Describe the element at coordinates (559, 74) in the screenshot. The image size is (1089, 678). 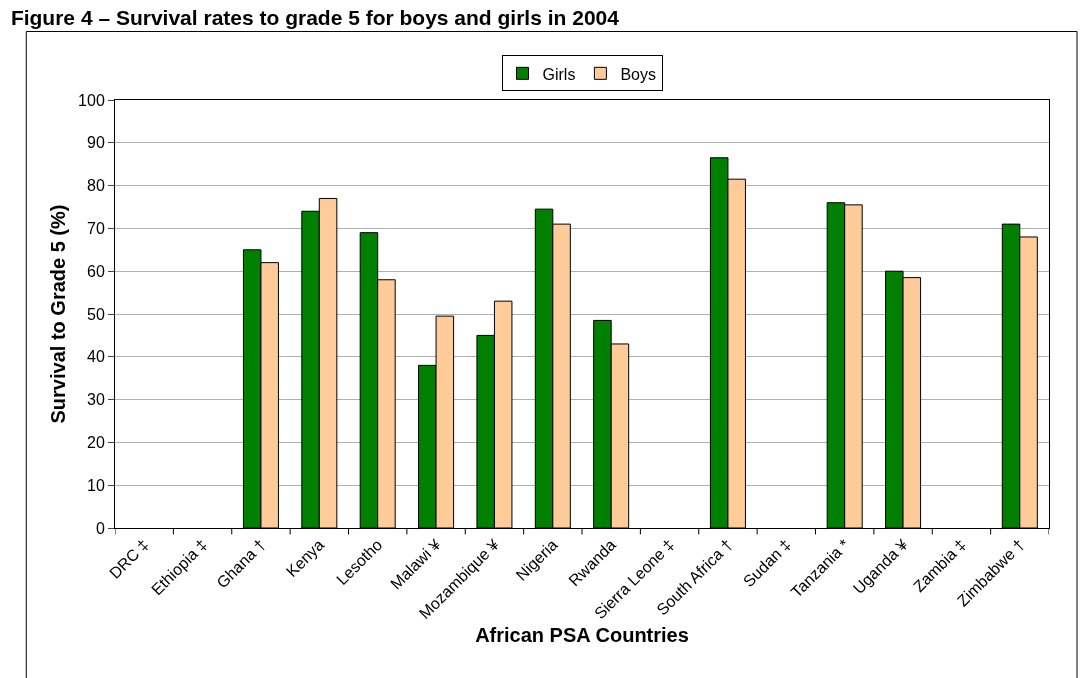
I see `legend-label: Girls` at that location.